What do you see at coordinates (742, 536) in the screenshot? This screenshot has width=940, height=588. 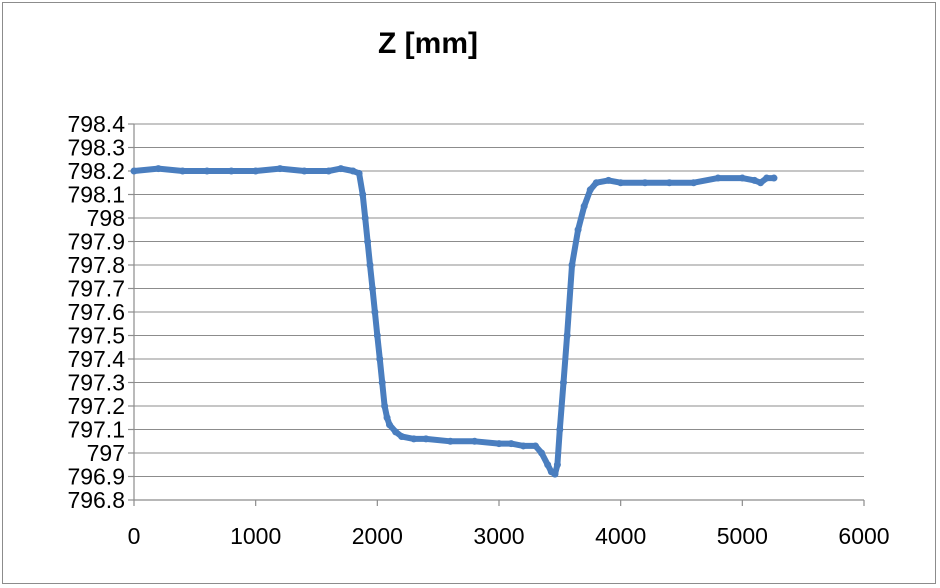 I see `x-tick-label: 5000` at bounding box center [742, 536].